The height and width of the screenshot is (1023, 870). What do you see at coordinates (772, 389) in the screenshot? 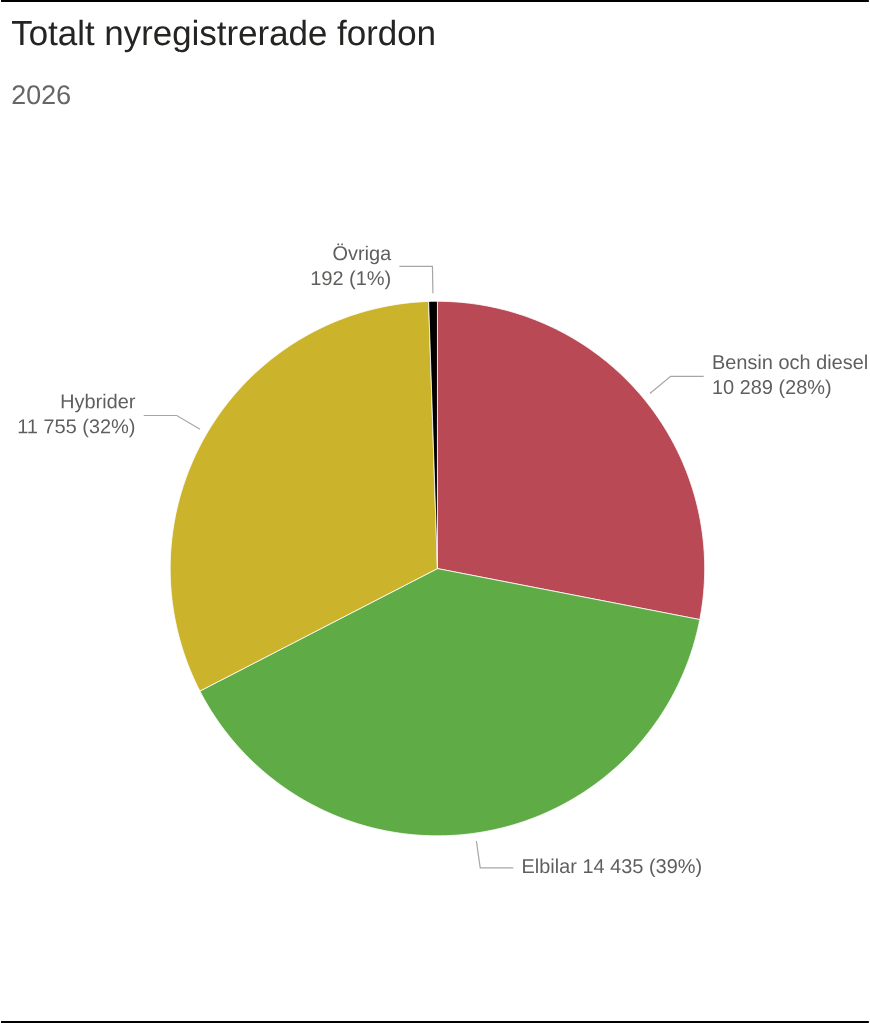
I see `data-label: 10 289 (28%)` at bounding box center [772, 389].